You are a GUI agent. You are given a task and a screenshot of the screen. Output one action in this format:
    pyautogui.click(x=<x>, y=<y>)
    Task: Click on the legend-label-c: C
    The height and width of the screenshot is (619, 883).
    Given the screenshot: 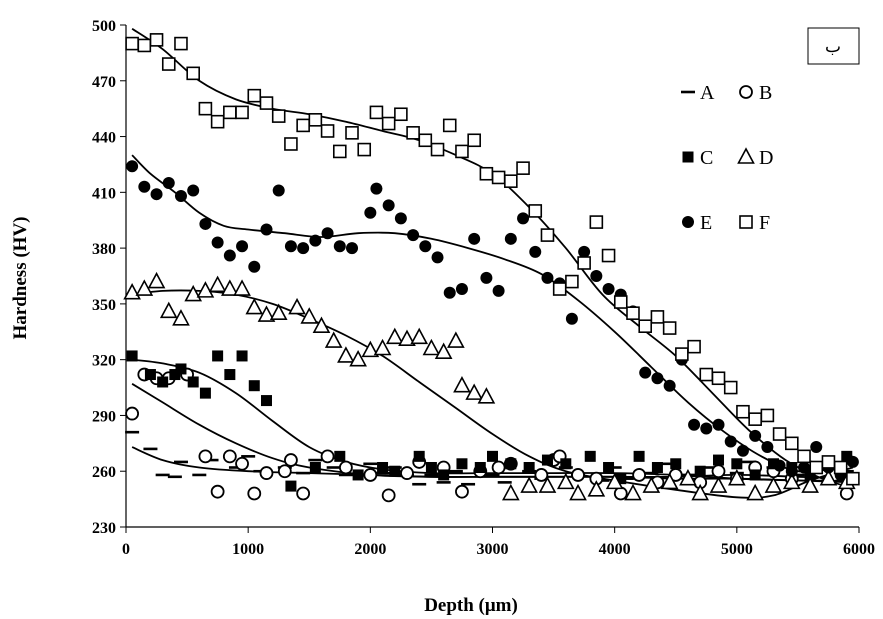 What is the action you would take?
    pyautogui.click(x=706, y=158)
    